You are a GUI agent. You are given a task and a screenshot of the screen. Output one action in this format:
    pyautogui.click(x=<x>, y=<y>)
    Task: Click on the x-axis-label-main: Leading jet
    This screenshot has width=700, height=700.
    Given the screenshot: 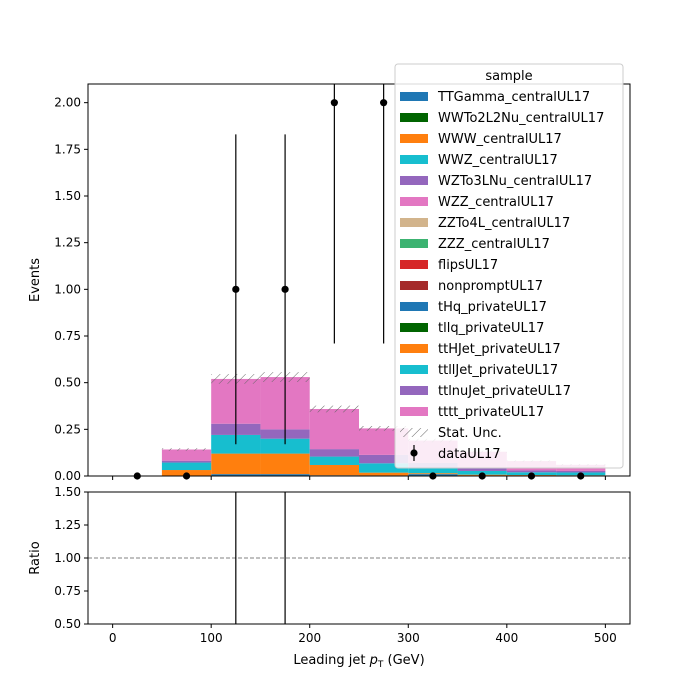 What is the action you would take?
    pyautogui.click(x=331, y=660)
    